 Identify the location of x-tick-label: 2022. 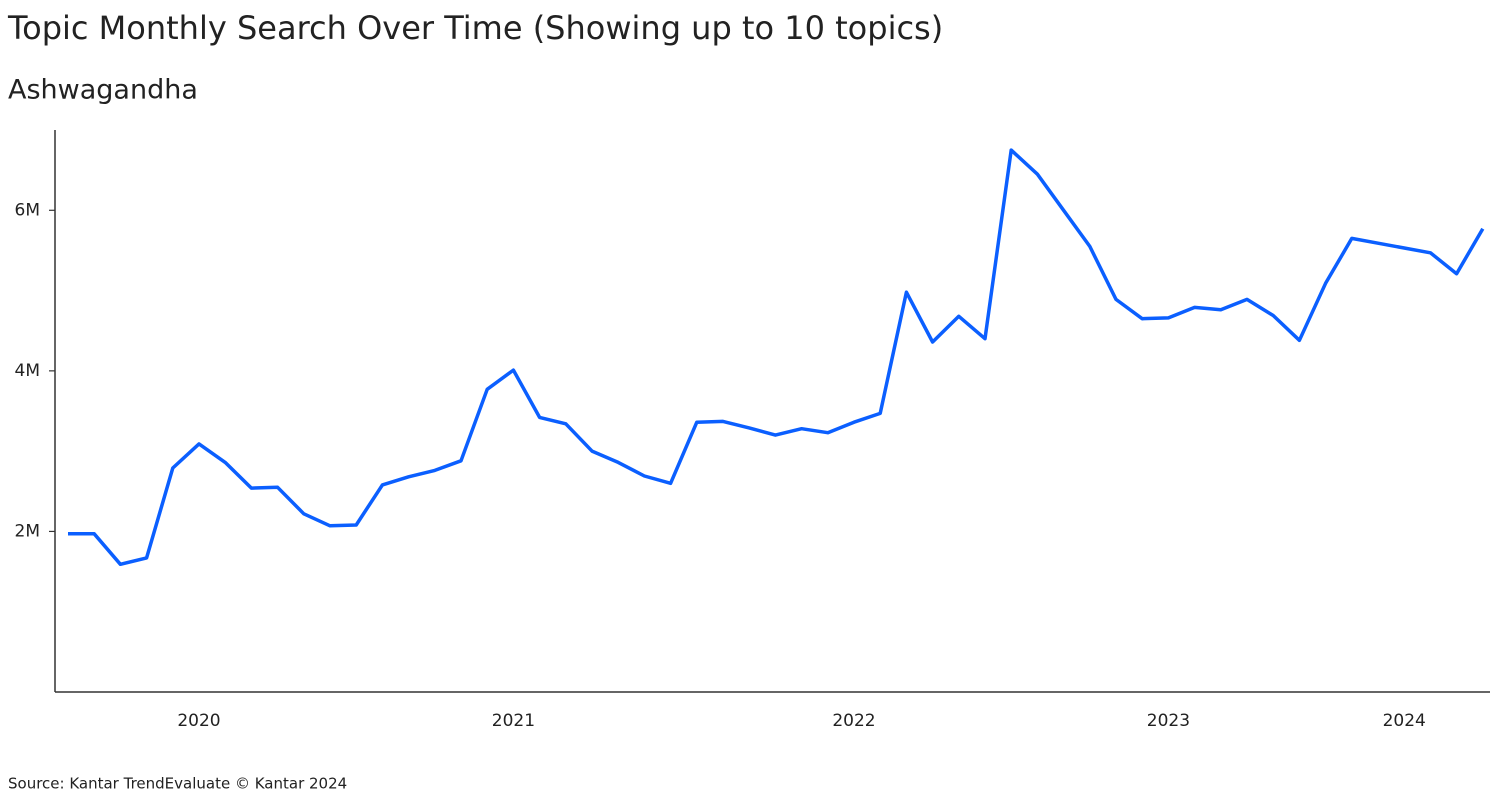
(853, 721).